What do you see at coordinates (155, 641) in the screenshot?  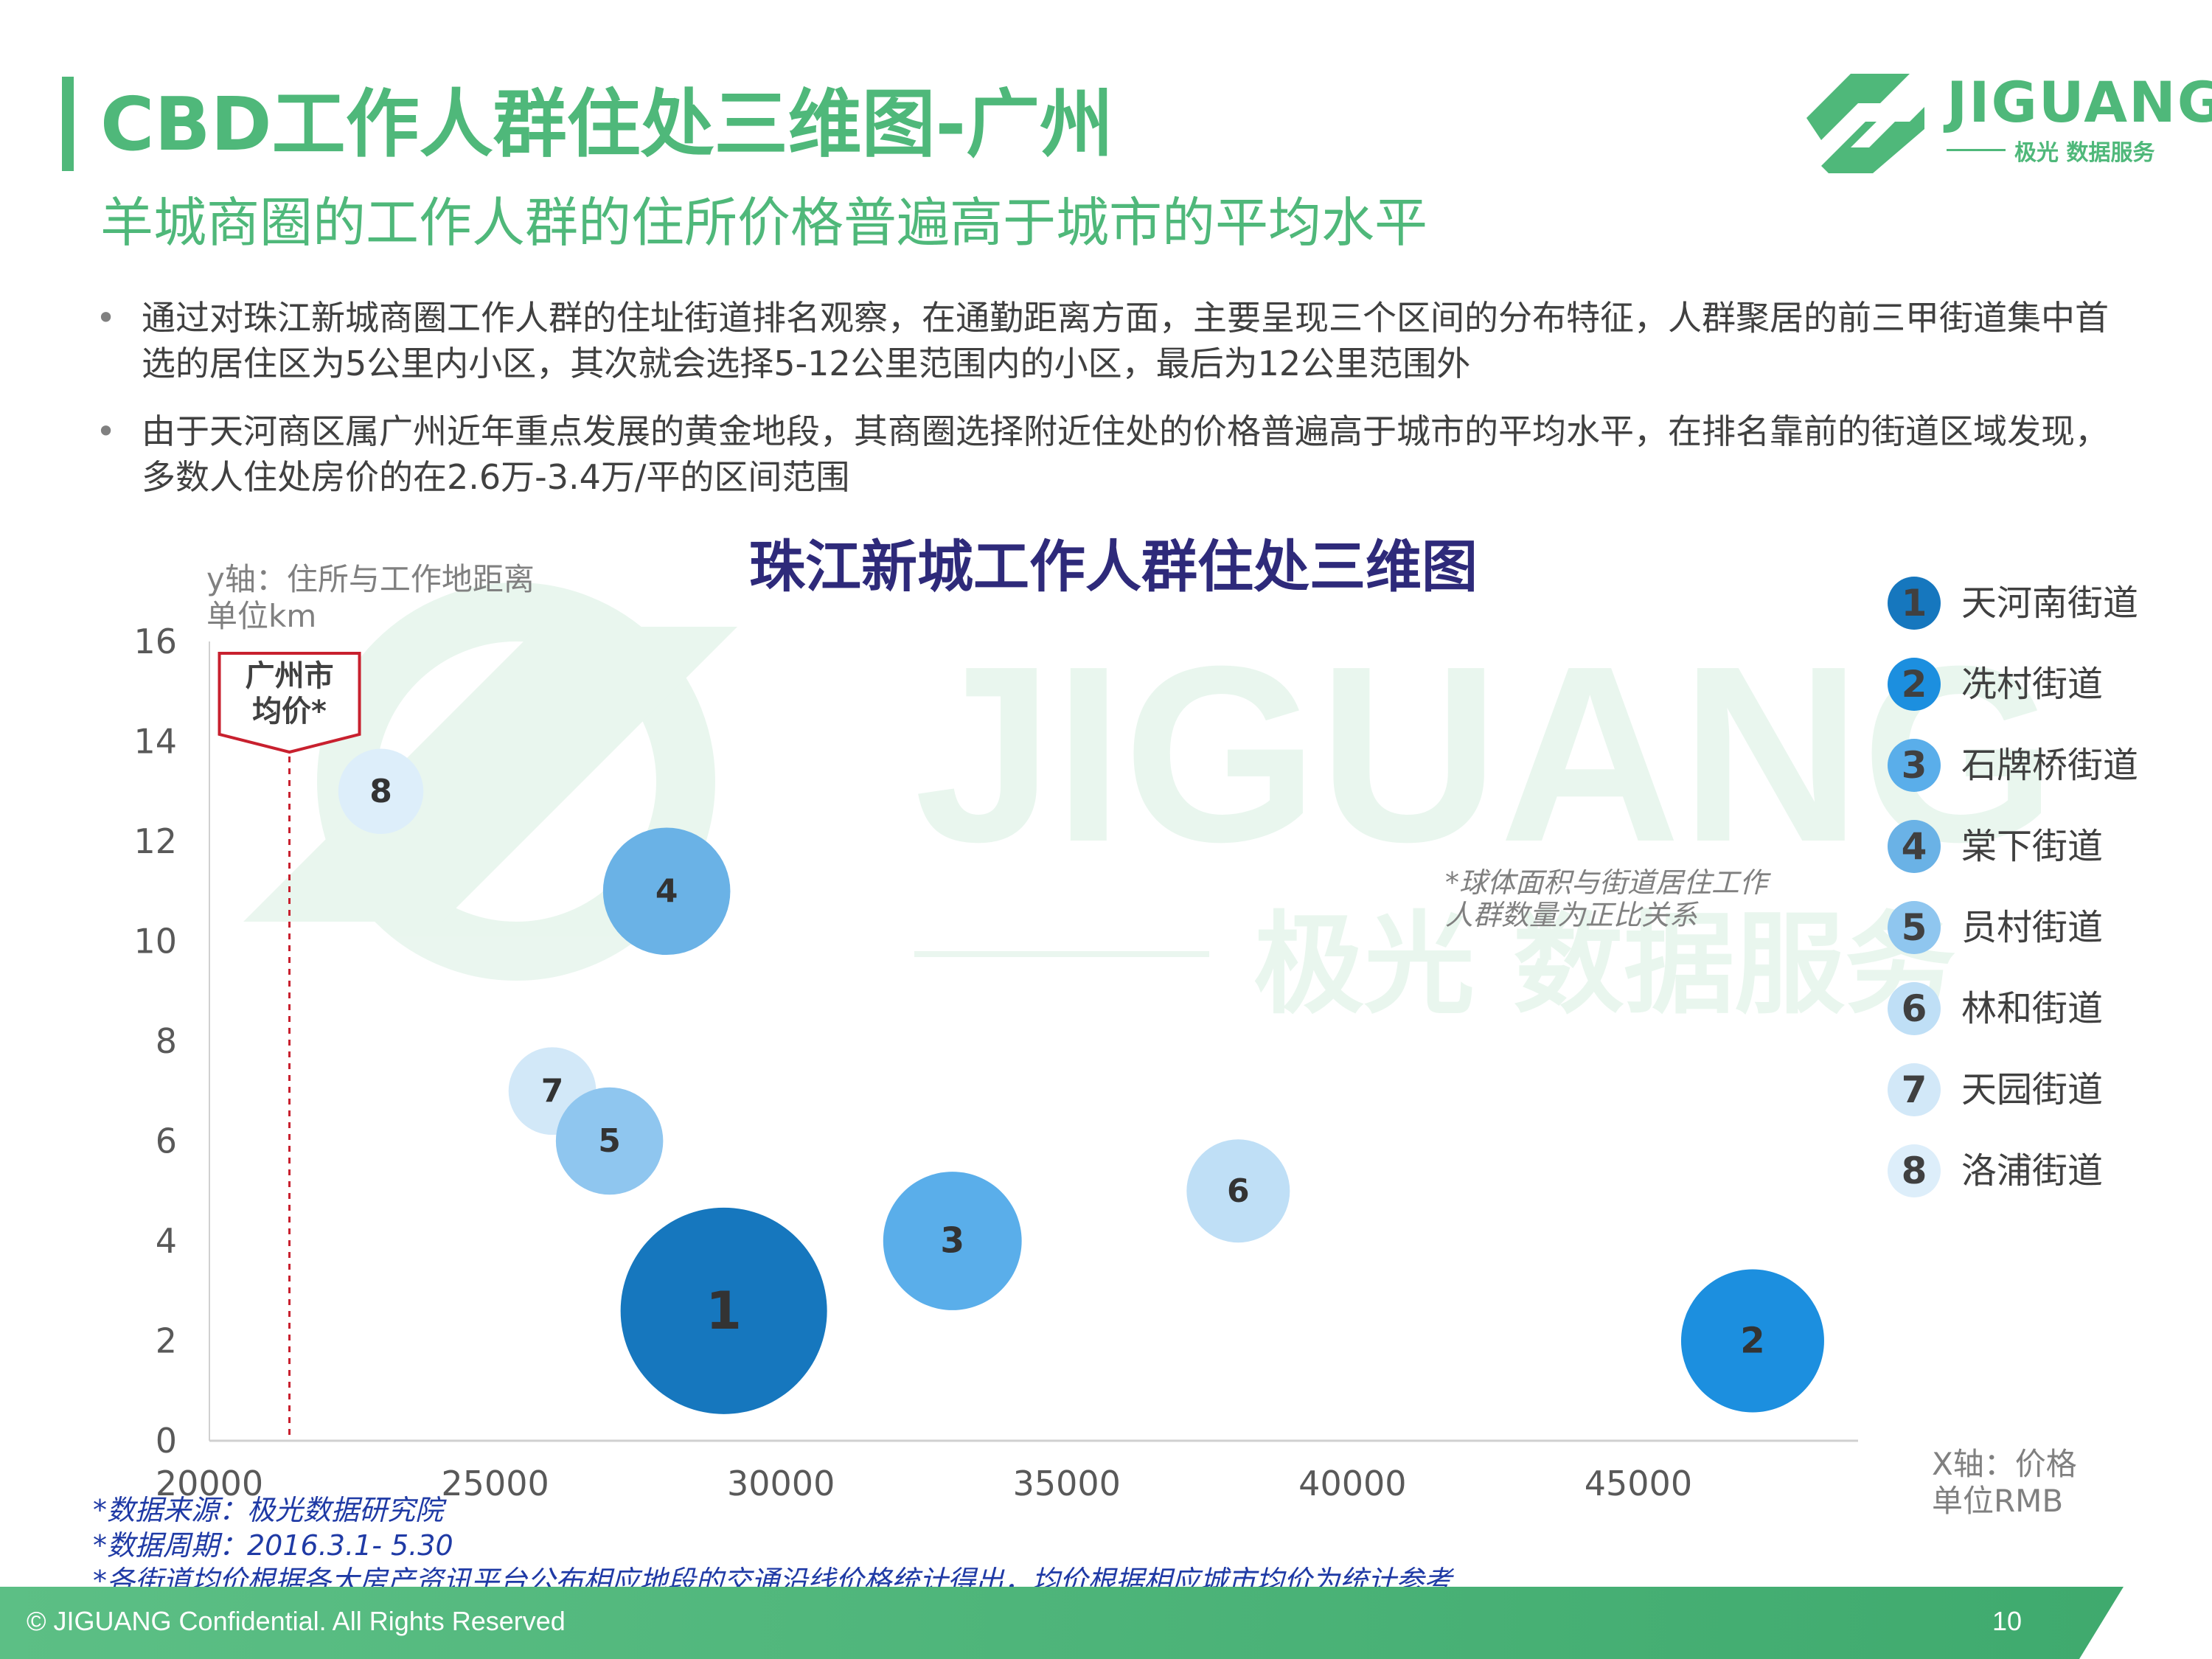 I see `y-tick-label: 16` at bounding box center [155, 641].